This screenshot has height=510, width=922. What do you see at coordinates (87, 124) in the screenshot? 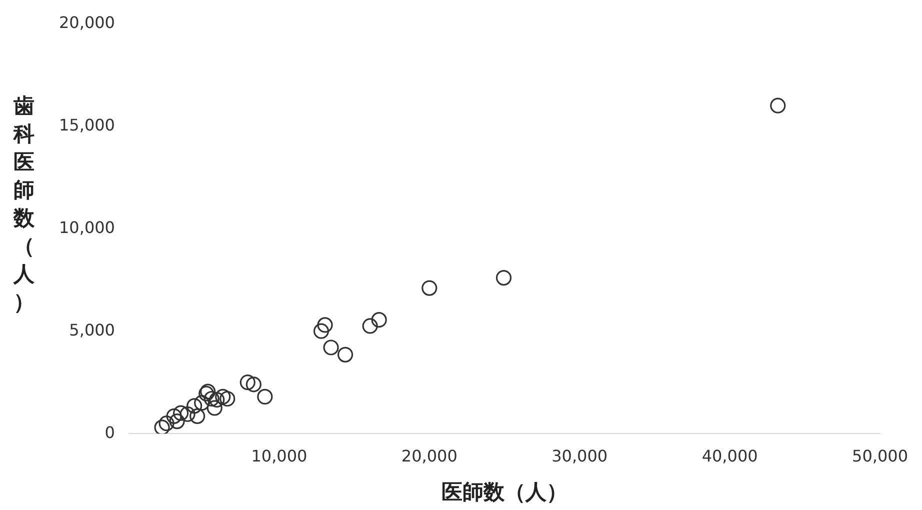
I see `y-tick-label: 15,000` at bounding box center [87, 124].